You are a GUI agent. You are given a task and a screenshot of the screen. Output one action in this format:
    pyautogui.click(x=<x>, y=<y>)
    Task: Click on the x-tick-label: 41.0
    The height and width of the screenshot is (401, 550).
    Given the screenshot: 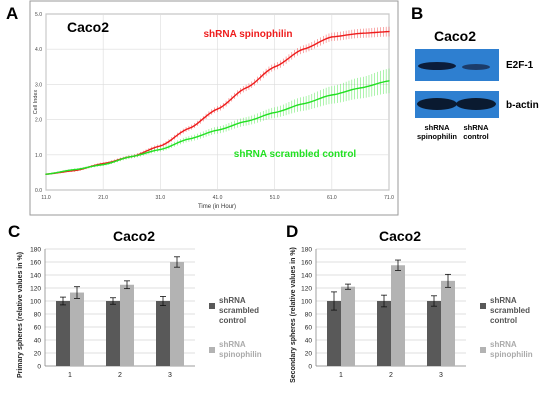 What is the action you would take?
    pyautogui.click(x=218, y=198)
    